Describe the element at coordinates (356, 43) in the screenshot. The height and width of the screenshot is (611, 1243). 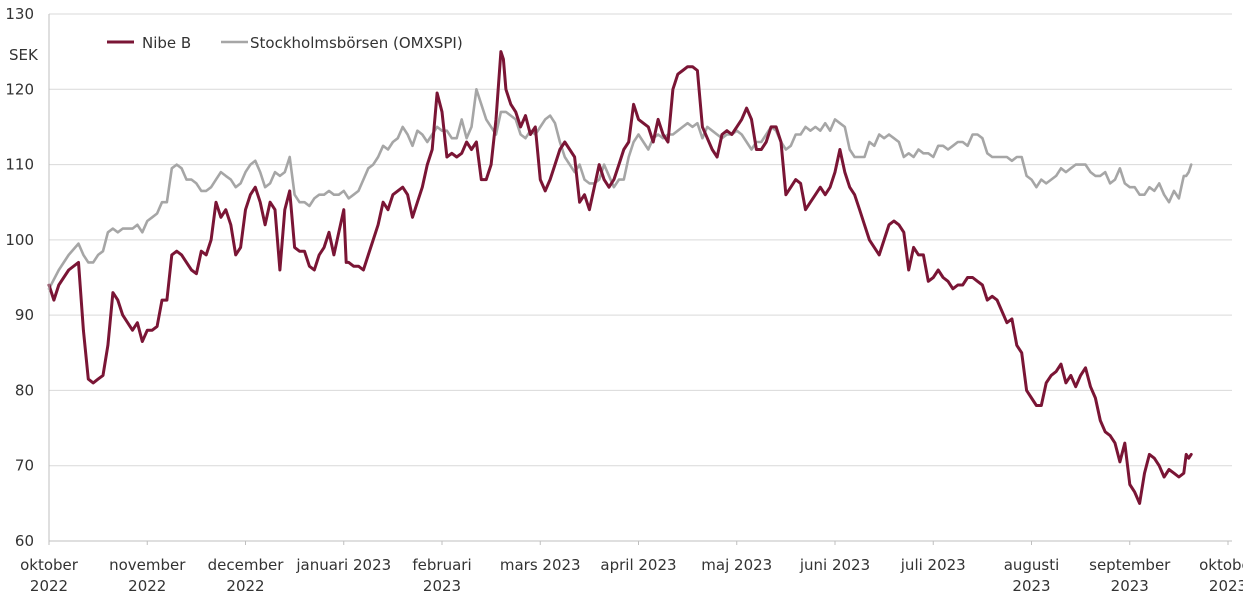
I see `legend-item-omxspi-label: Stockholmsbörsen (OMXSPI)` at that location.